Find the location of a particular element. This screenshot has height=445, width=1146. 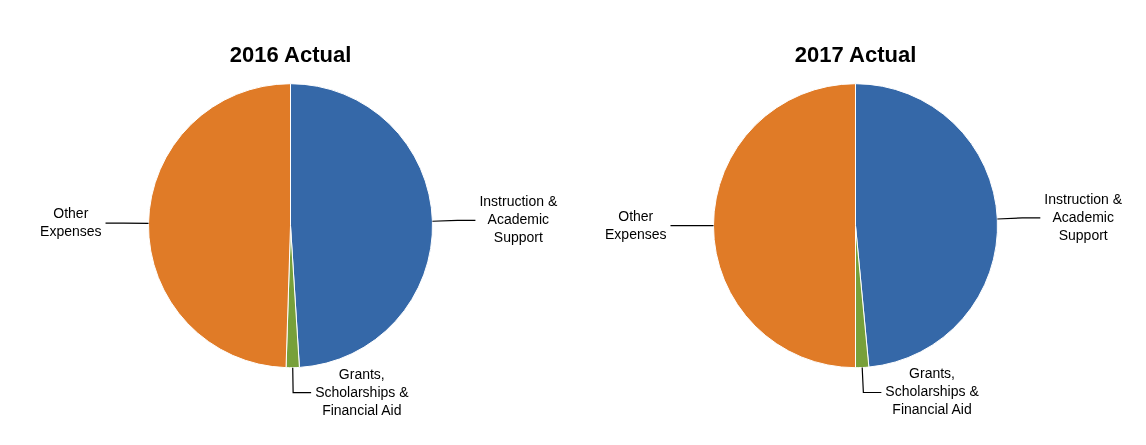

chart-title: 2017 Actual is located at coordinates (855, 55).